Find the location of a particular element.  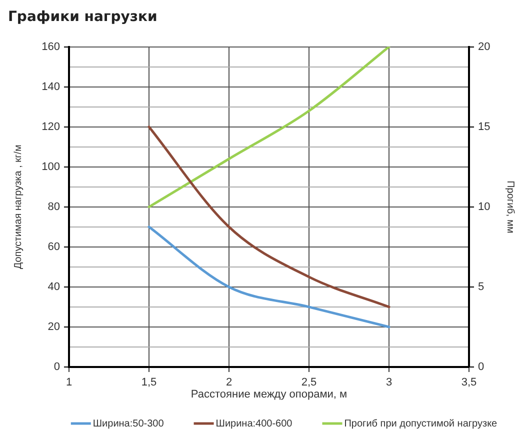

x-axis-title: Расстояние между опорами, м is located at coordinates (269, 394).